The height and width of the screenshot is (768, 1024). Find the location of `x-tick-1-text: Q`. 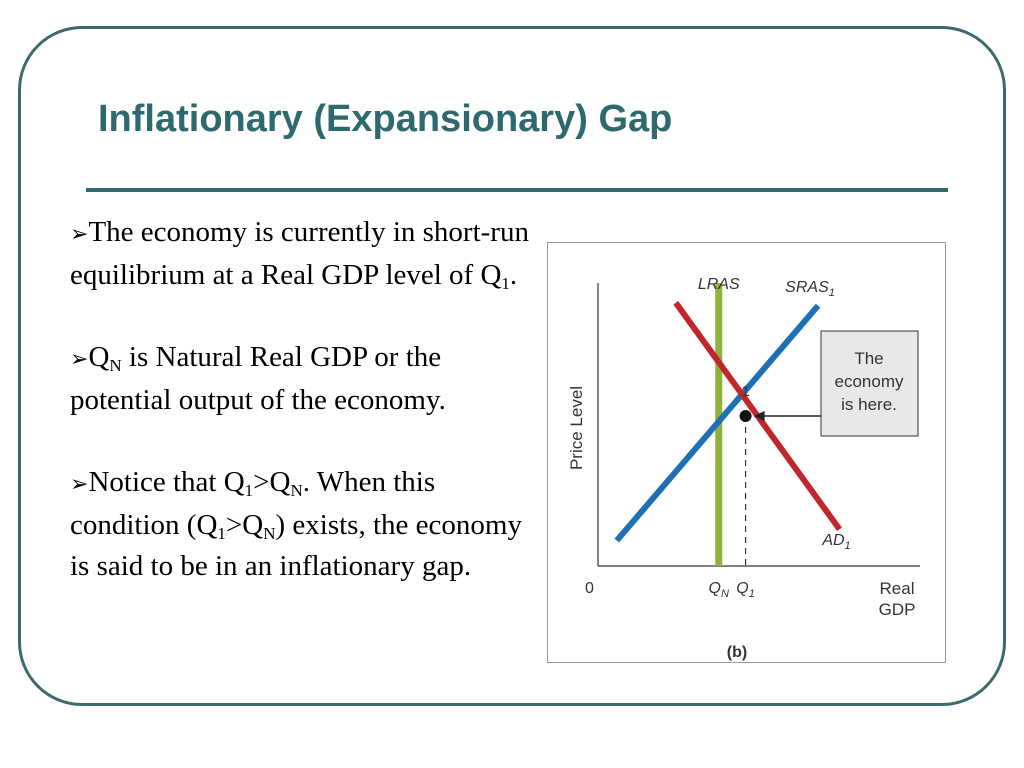

x-tick-1-text: Q is located at coordinates (742, 588).